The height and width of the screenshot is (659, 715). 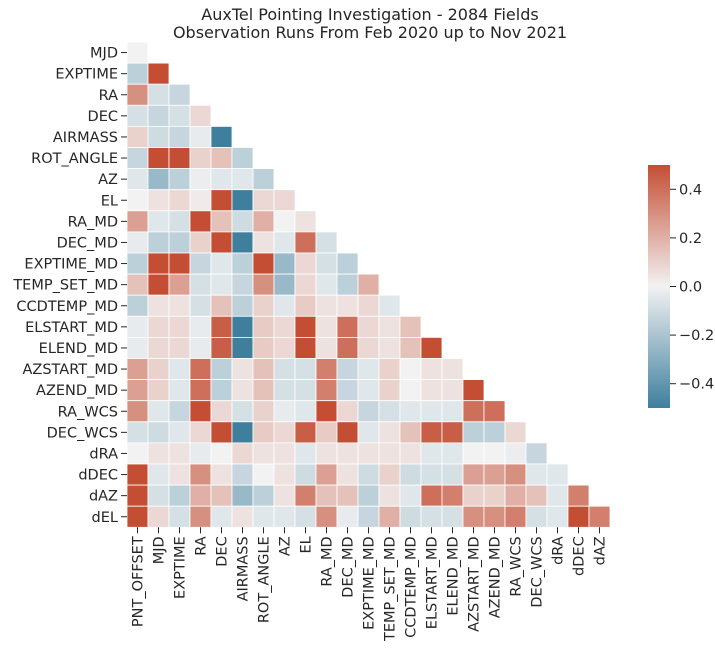 What do you see at coordinates (412, 587) in the screenshot?
I see `column-tick-label: CCDTEMP_MD` at bounding box center [412, 587].